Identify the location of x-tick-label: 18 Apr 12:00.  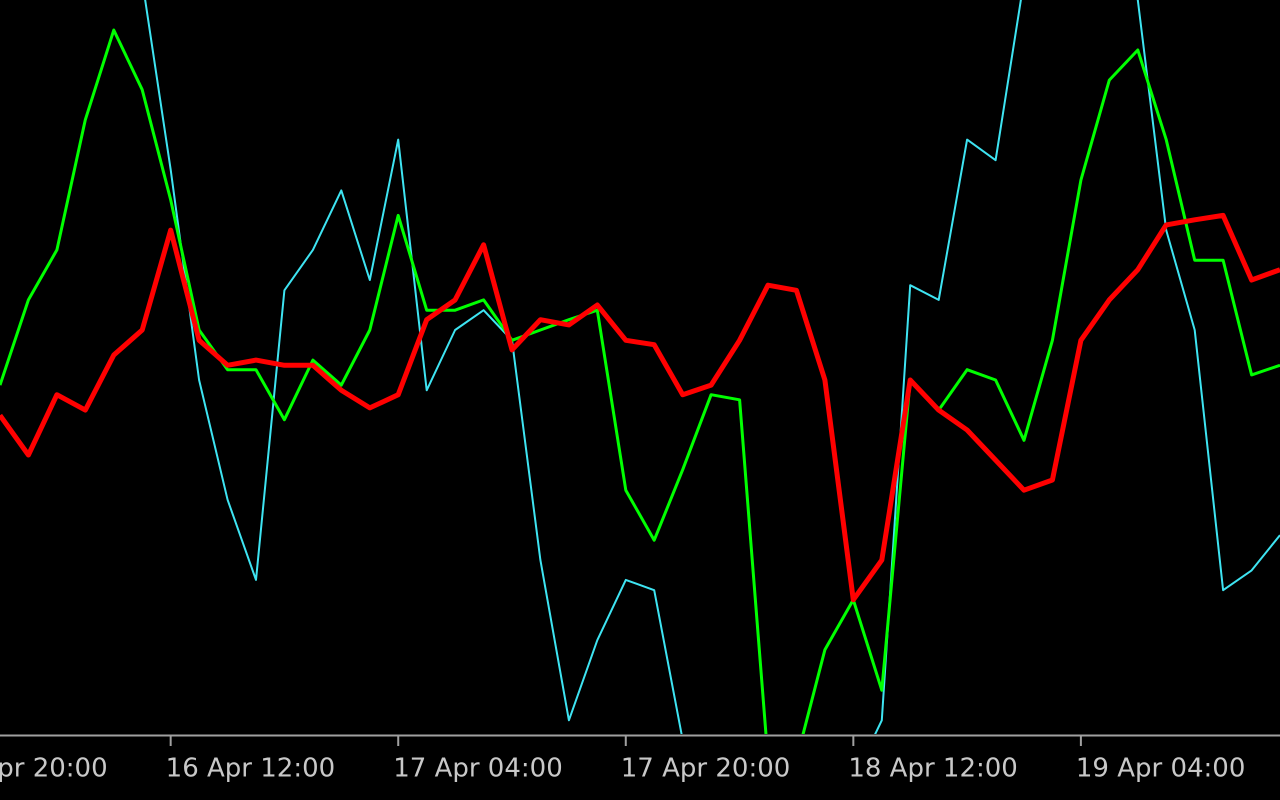
(933, 769).